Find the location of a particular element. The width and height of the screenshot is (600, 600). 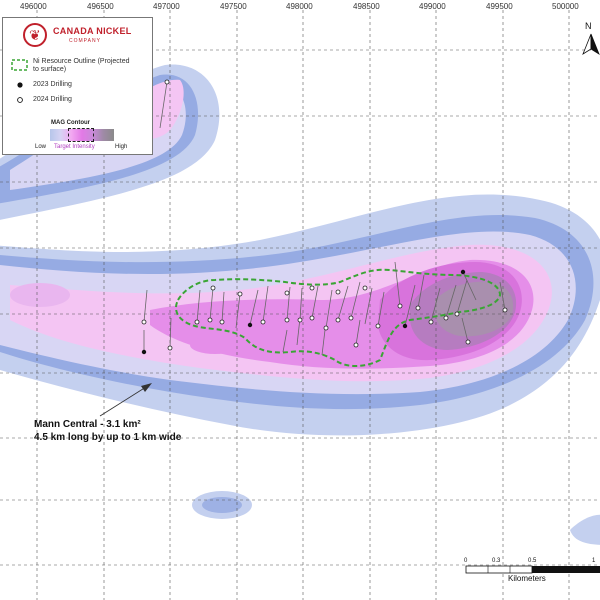

mag-low-label: Low is located at coordinates (41, 147).